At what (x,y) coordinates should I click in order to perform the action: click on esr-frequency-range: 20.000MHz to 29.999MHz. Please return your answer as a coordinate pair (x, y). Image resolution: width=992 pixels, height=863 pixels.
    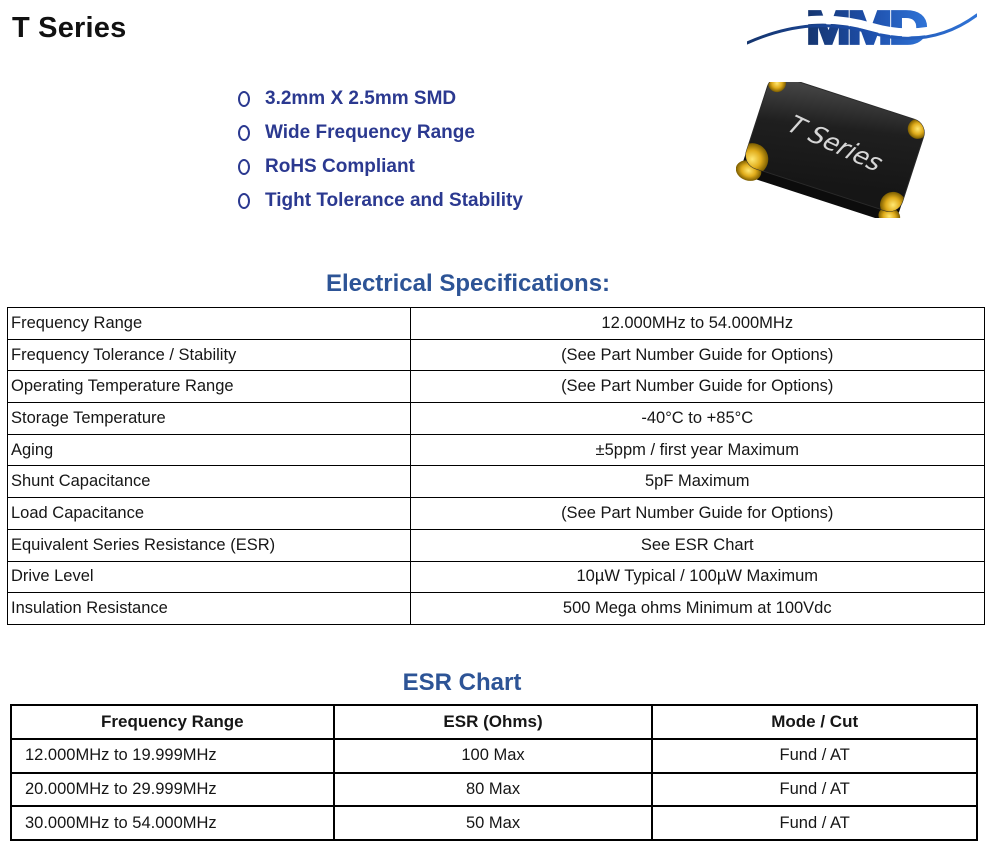
    Looking at the image, I should click on (172, 789).